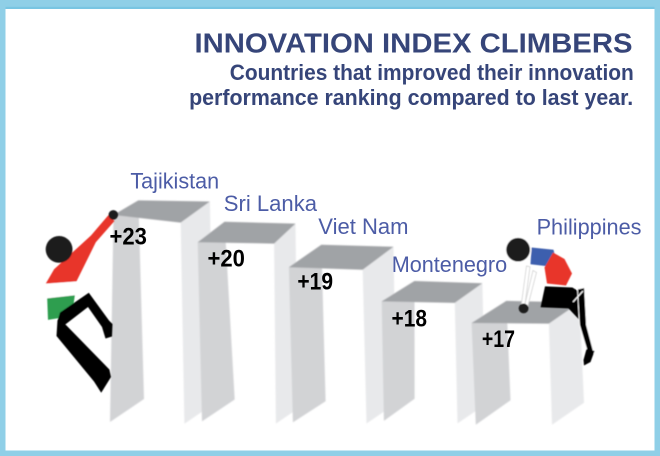 This screenshot has height=456, width=660. What do you see at coordinates (414, 43) in the screenshot?
I see `svg-text: INNOVATION INDEX CLIMBERS` at bounding box center [414, 43].